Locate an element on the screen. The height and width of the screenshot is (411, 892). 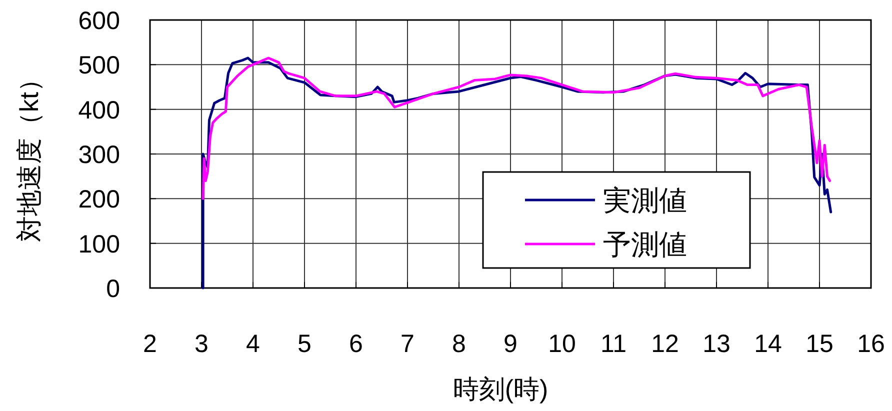
x-tick-label: 4 is located at coordinates (253, 344).